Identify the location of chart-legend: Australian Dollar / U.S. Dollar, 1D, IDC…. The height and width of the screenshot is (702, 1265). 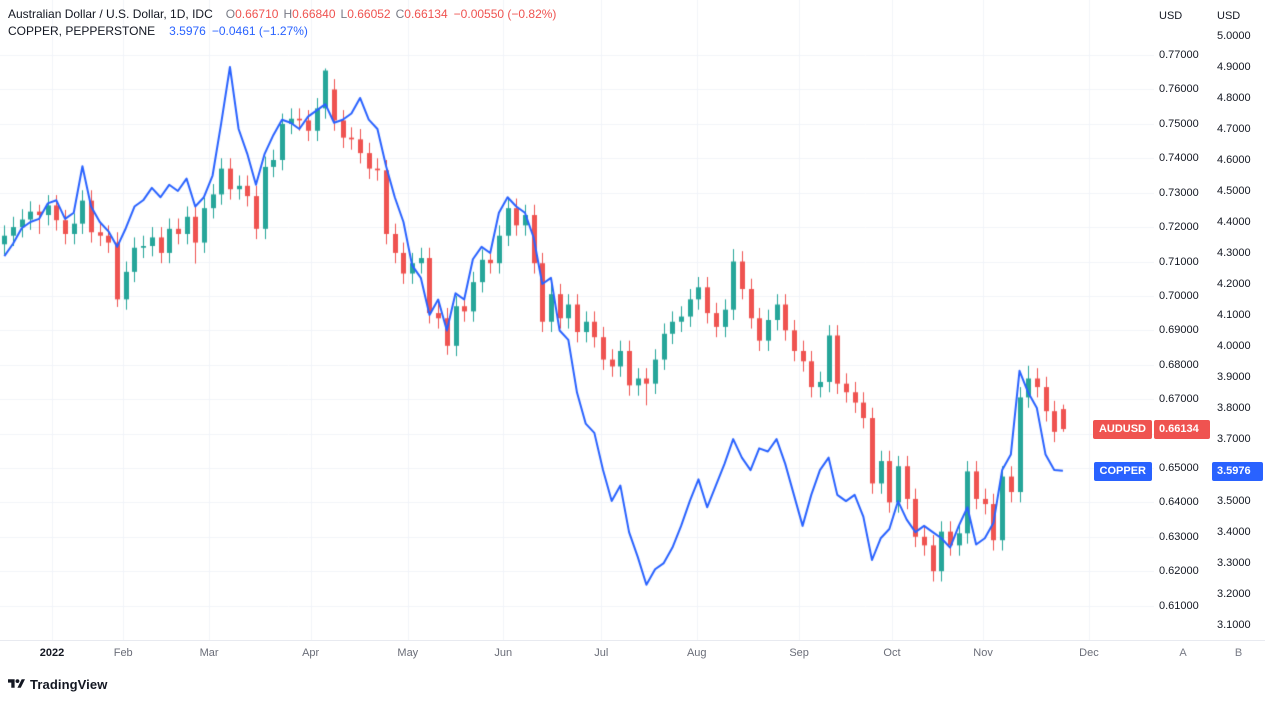
(282, 23).